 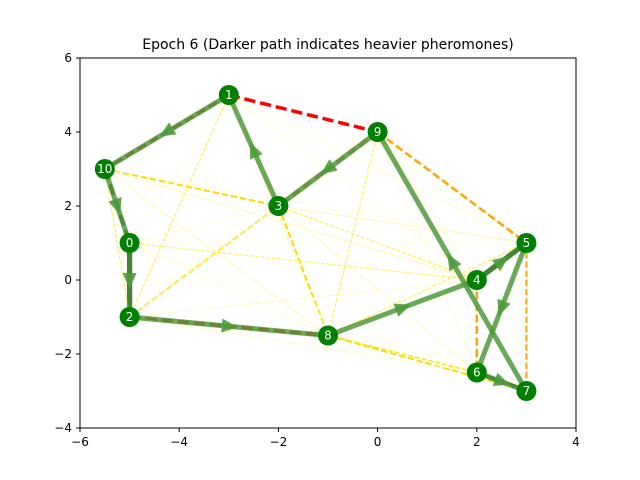 I want to click on city-node-9: 9, so click(x=377, y=132).